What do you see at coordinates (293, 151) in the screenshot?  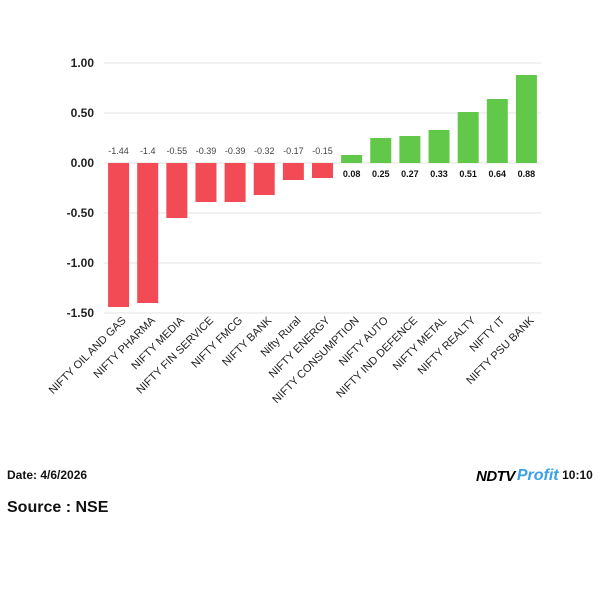 I see `data-label: -0.17` at bounding box center [293, 151].